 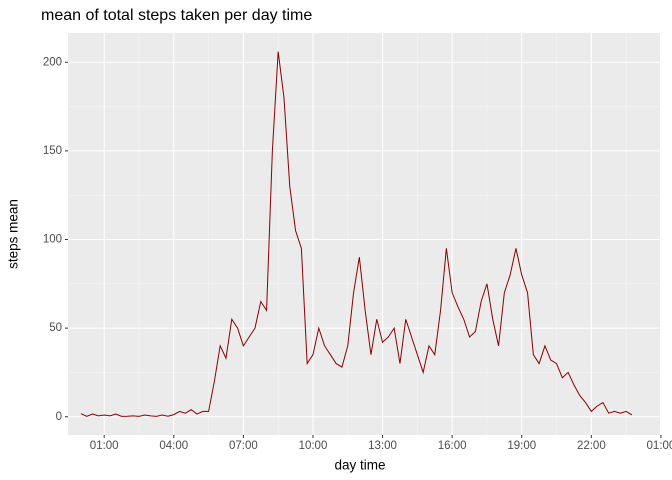 What do you see at coordinates (173, 446) in the screenshot?
I see `x-tick-label: 04:00` at bounding box center [173, 446].